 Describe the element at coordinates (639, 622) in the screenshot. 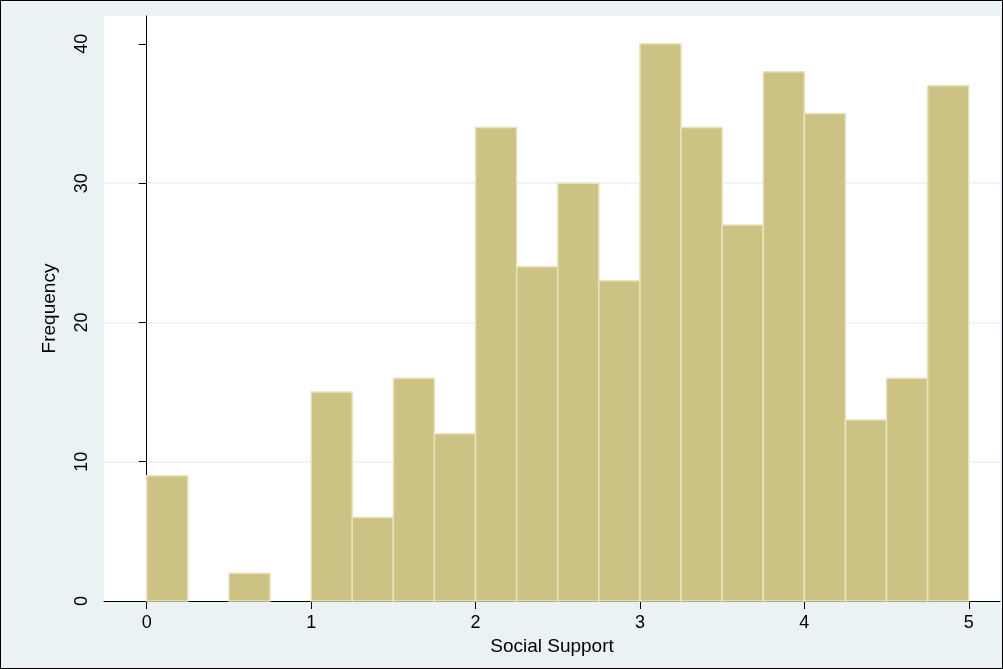

I see `x-tick-label: 3` at that location.